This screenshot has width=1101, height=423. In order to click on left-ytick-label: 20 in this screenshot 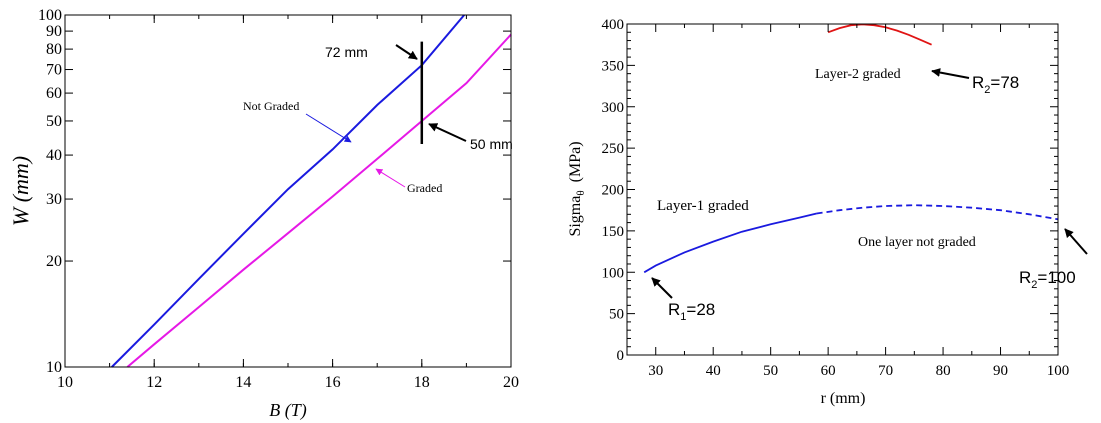, I will do `click(54, 261)`.